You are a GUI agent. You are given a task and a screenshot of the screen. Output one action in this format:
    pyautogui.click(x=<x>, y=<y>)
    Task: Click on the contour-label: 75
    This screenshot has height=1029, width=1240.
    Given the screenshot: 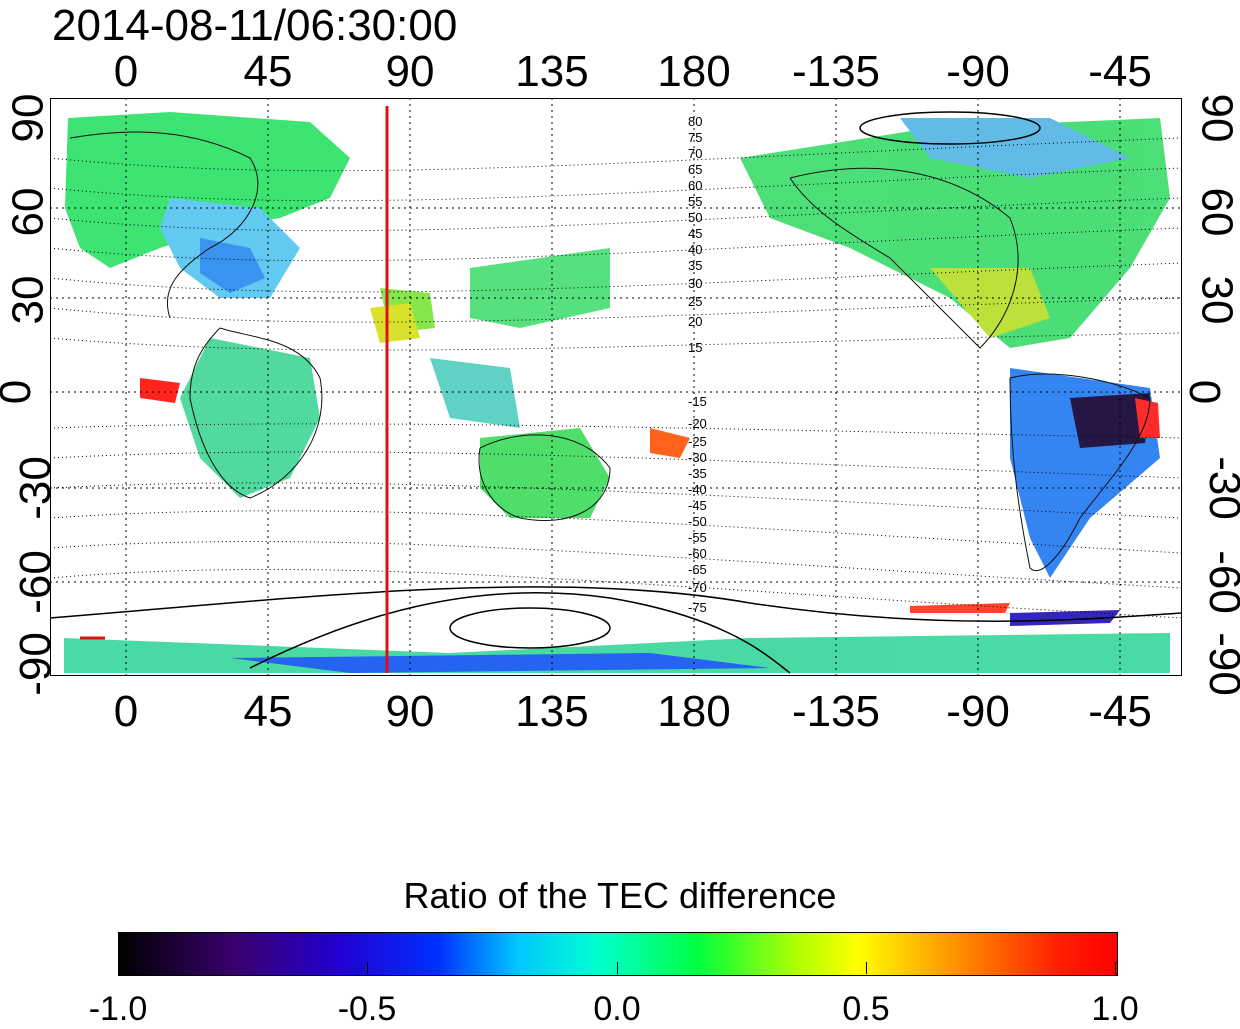 What is the action you would take?
    pyautogui.click(x=695, y=137)
    